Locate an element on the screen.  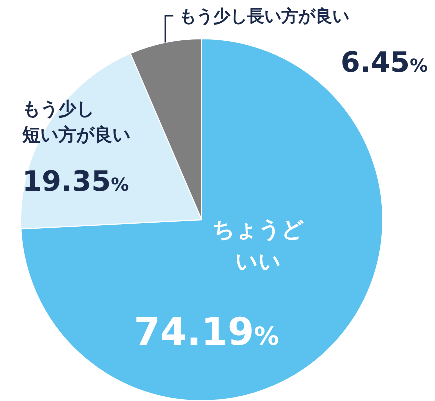
data-label: 74.19% is located at coordinates (207, 332).